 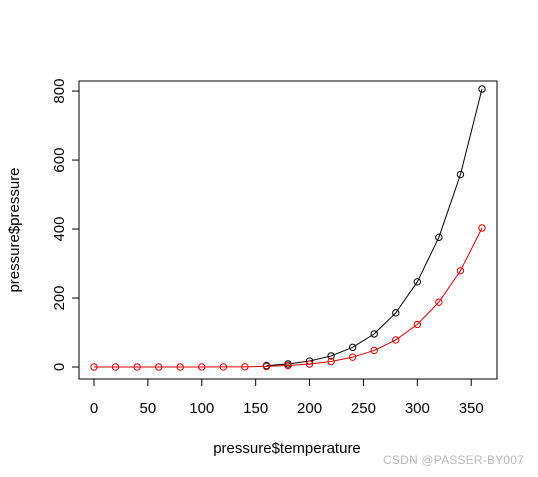 I want to click on y-tick-label: 0, so click(x=59, y=367).